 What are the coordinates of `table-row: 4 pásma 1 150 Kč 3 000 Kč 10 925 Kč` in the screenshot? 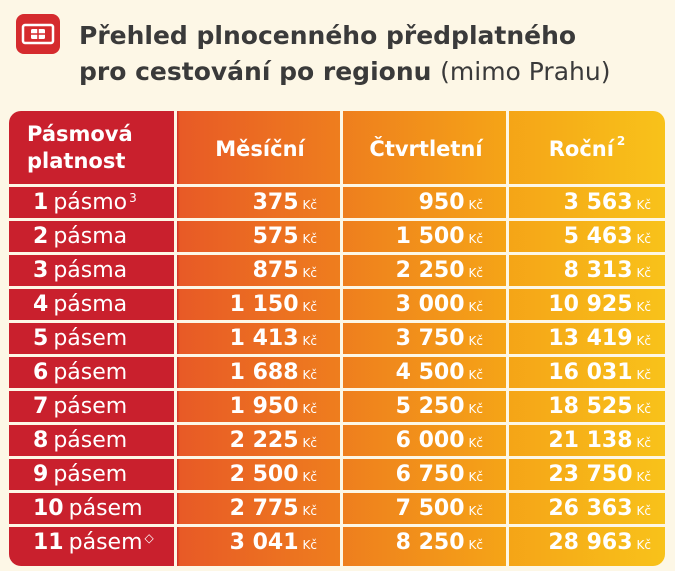 It's located at (337, 305).